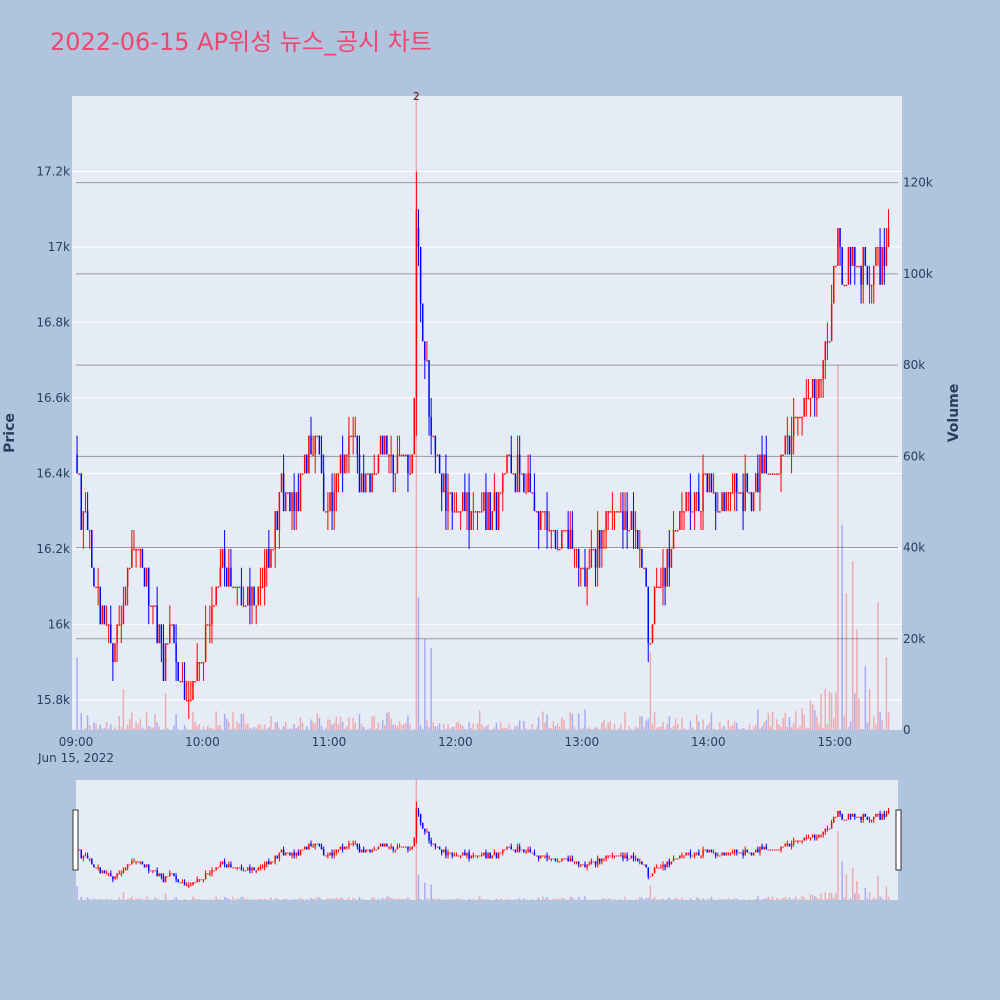  Describe the element at coordinates (483, 839) in the screenshot. I see `range-slider-volume` at that location.